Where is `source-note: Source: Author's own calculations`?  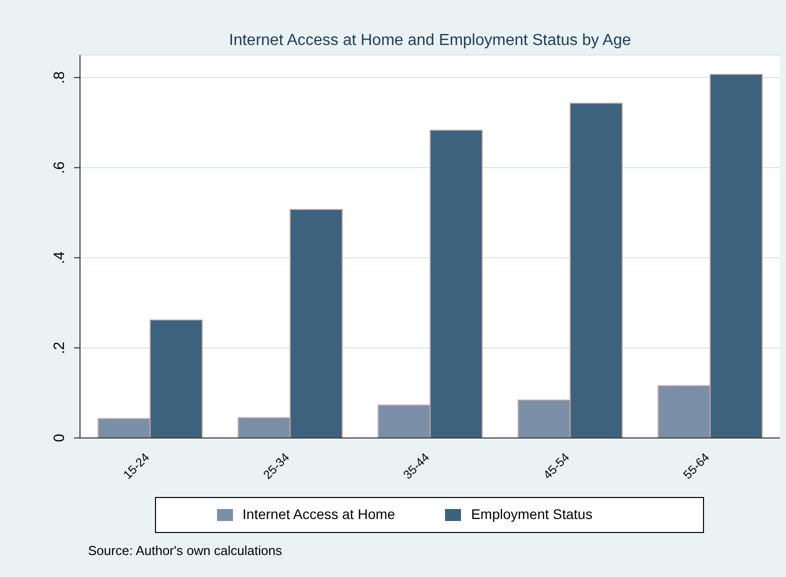
source-note: Source: Author's own calculations is located at coordinates (185, 550).